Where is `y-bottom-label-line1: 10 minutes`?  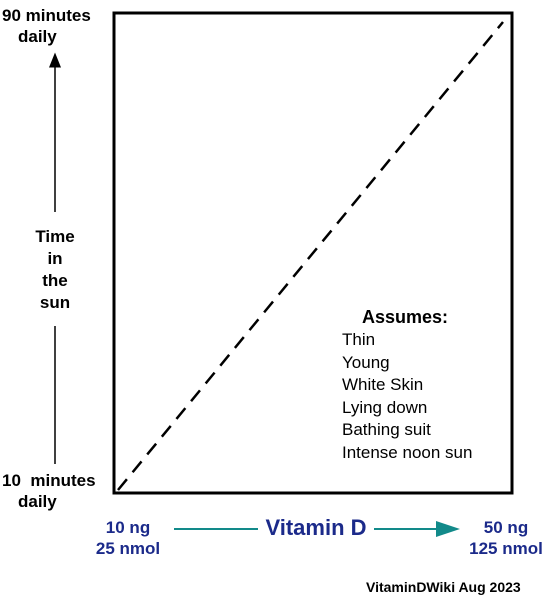
y-bottom-label-line1: 10 minutes is located at coordinates (49, 480).